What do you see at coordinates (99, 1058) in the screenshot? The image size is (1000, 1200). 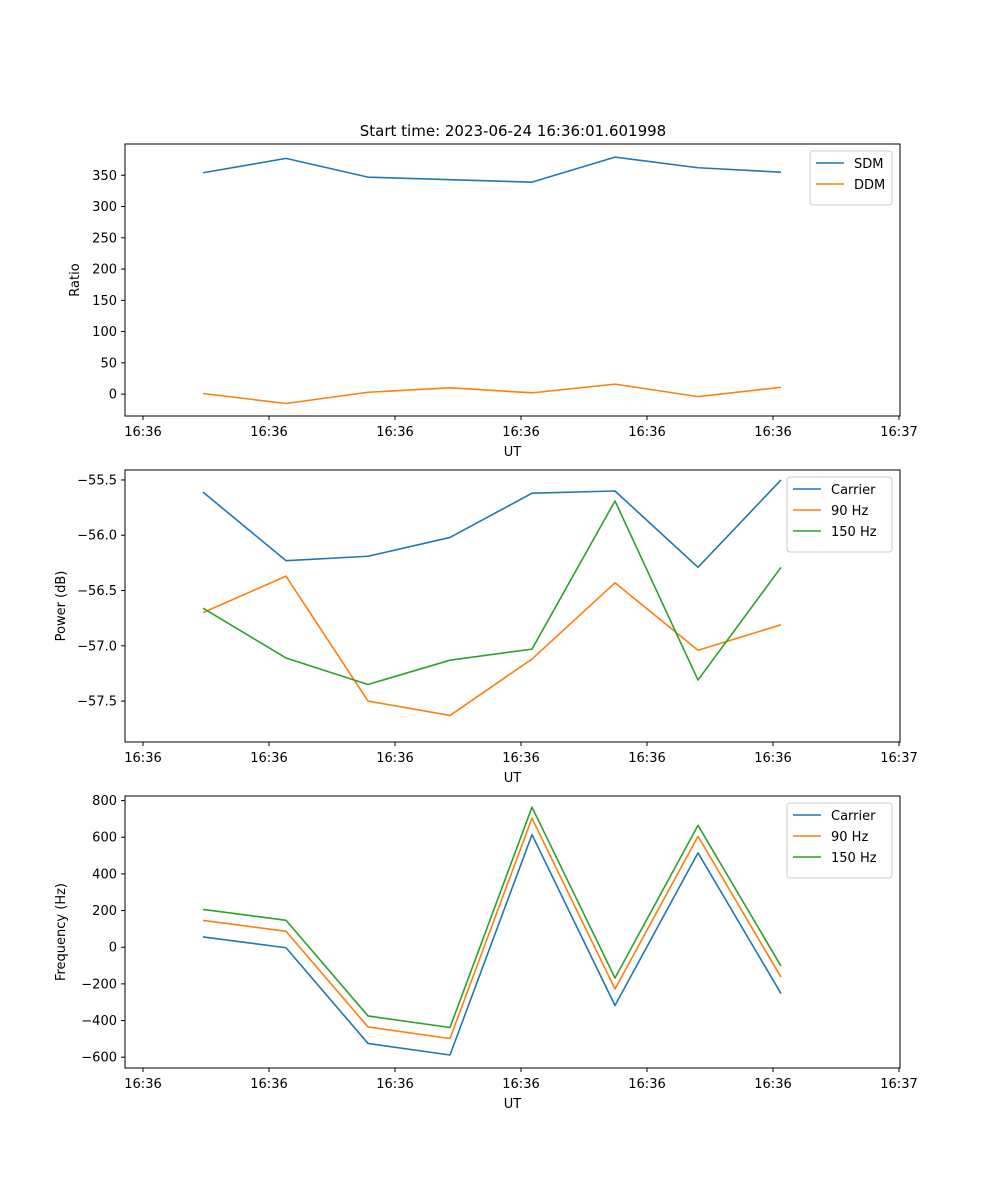 I see `y-tick-label: −600` at bounding box center [99, 1058].